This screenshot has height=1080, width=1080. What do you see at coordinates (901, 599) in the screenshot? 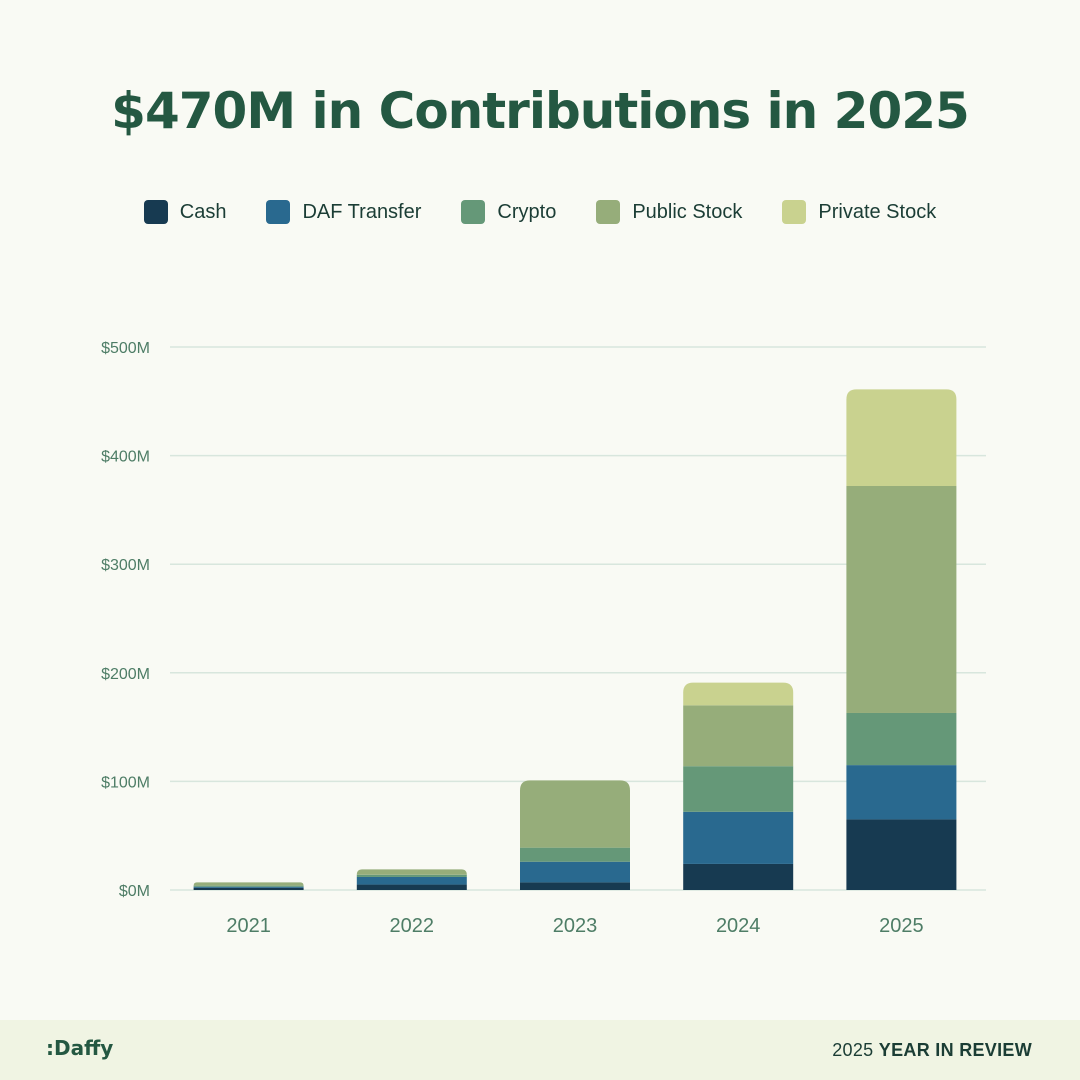
I see `bar-segment-public-stock-2025` at bounding box center [901, 599].